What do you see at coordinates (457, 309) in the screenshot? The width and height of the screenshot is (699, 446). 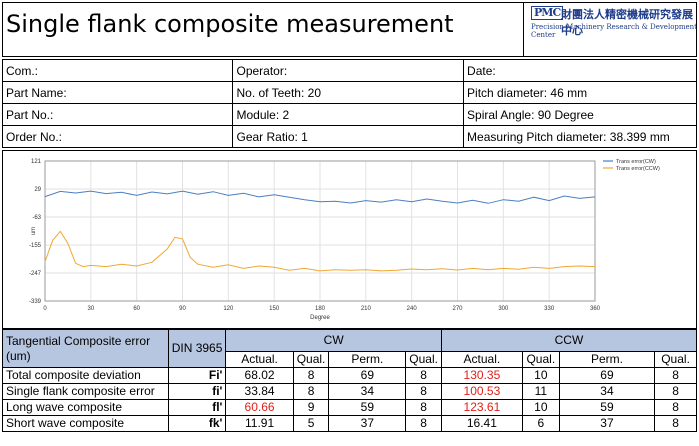 I see `x-tick-label: 270` at bounding box center [457, 309].